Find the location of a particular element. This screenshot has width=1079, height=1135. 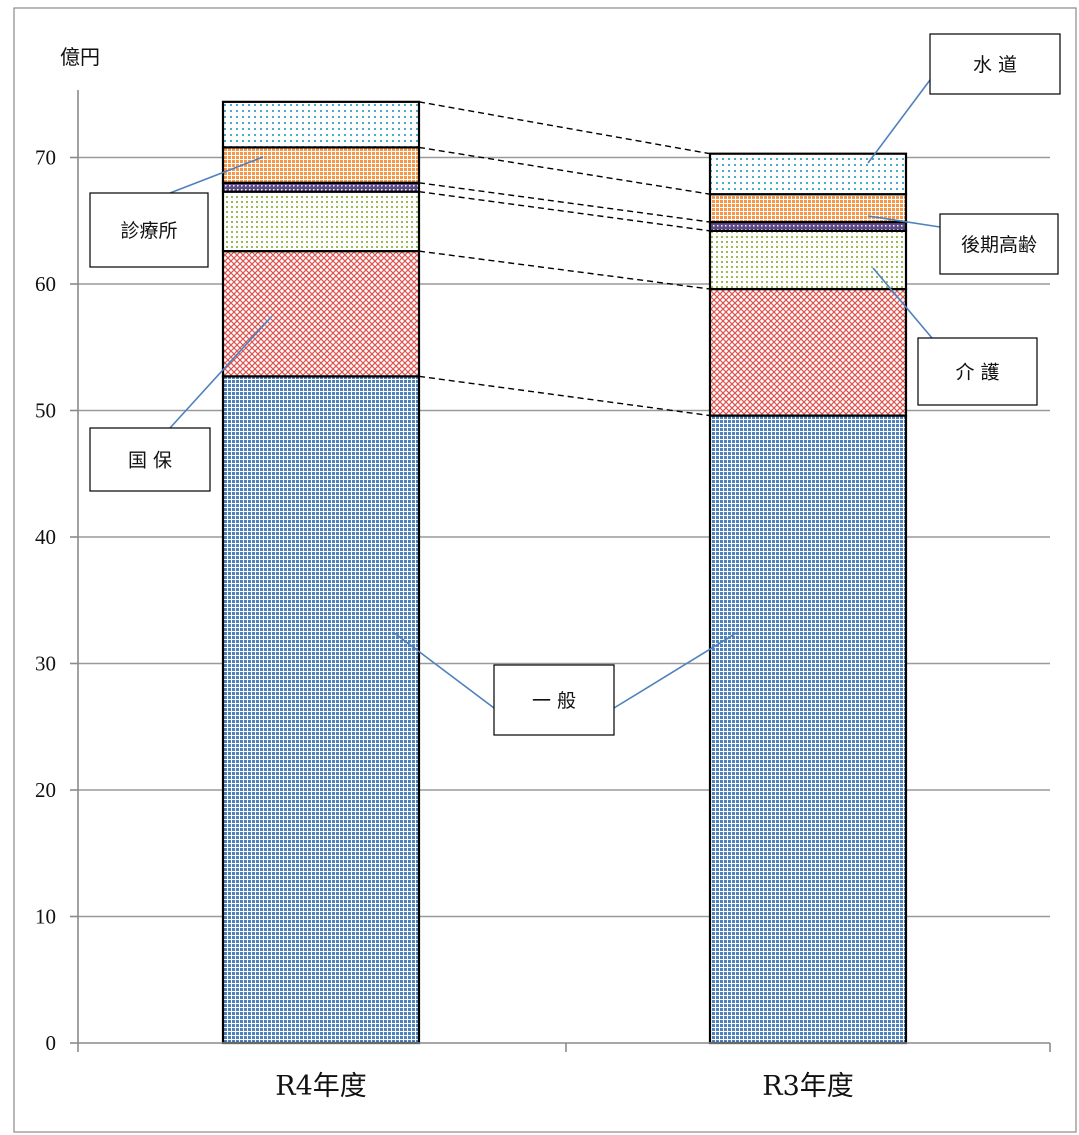

y-tick-label-50: 50 is located at coordinates (45, 411).